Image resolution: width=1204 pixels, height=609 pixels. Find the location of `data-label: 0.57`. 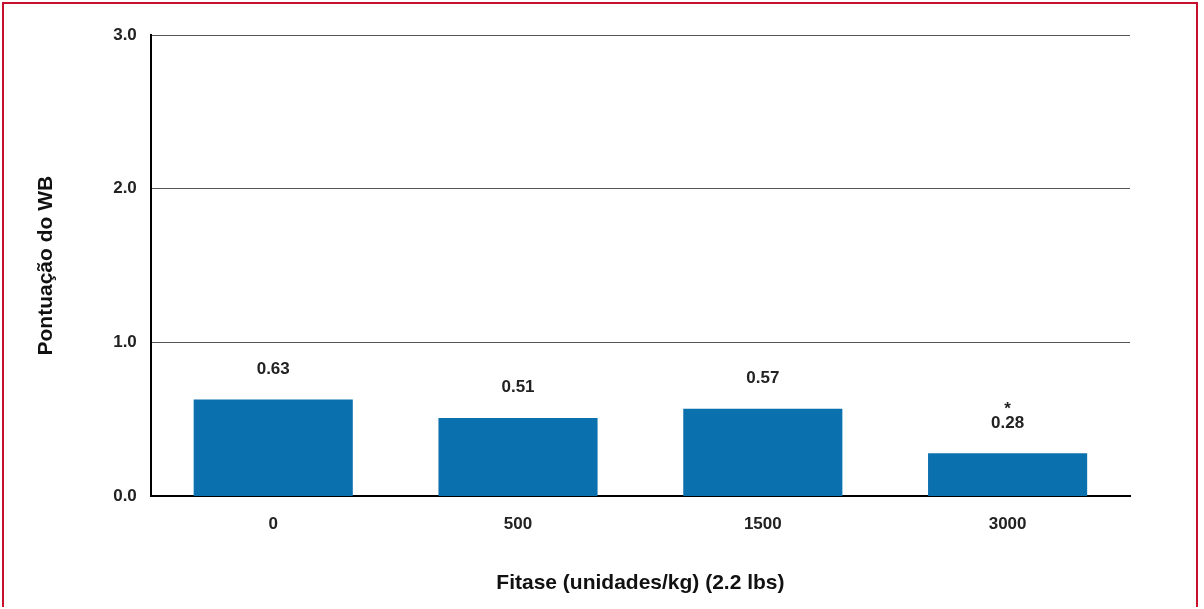

data-label: 0.57 is located at coordinates (763, 377).